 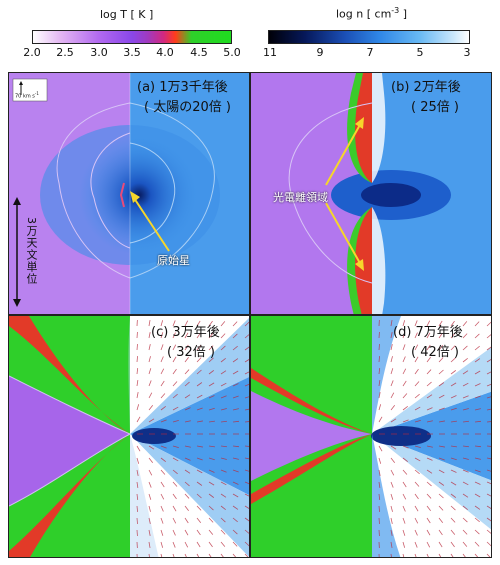 I want to click on scale-bar: 3万天文単位, so click(x=129, y=255).